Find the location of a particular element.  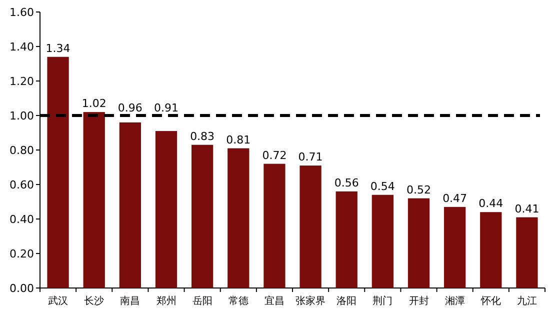

y-tick-label: 0.80 is located at coordinates (22, 150).